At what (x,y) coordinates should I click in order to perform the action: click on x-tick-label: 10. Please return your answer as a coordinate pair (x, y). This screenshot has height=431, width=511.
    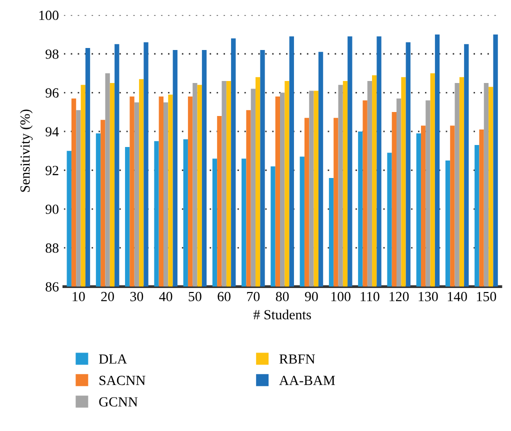
    Looking at the image, I should click on (78, 297).